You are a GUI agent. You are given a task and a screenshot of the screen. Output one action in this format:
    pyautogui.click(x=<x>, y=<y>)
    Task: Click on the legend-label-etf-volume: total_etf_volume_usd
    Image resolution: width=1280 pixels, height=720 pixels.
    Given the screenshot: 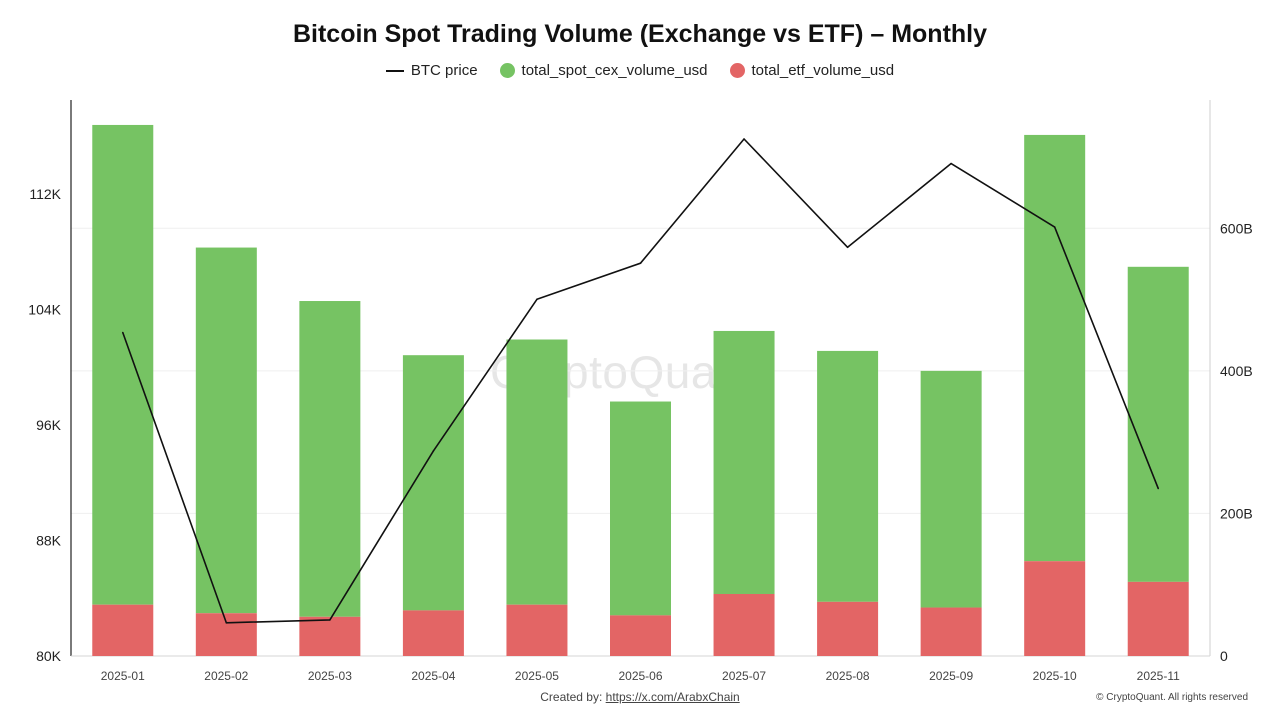 What is the action you would take?
    pyautogui.click(x=823, y=70)
    